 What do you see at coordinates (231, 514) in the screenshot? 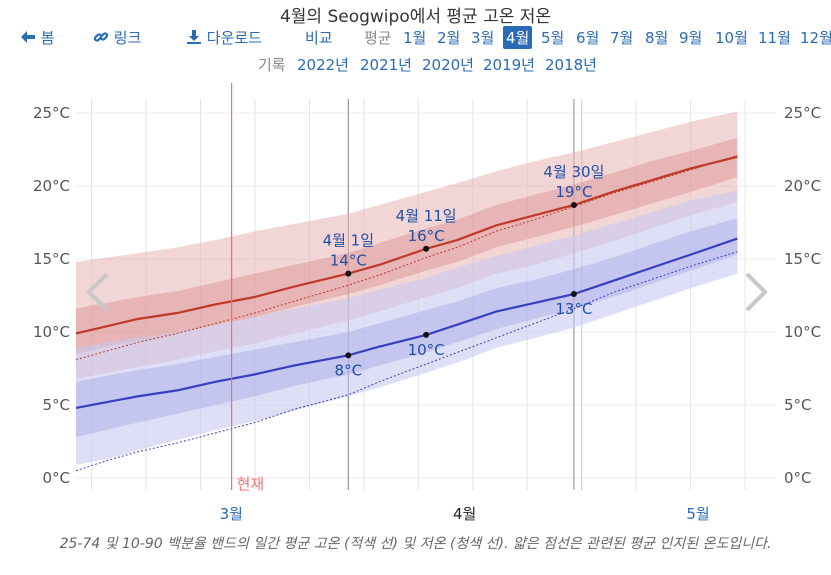
I see `month-label: 3월` at bounding box center [231, 514].